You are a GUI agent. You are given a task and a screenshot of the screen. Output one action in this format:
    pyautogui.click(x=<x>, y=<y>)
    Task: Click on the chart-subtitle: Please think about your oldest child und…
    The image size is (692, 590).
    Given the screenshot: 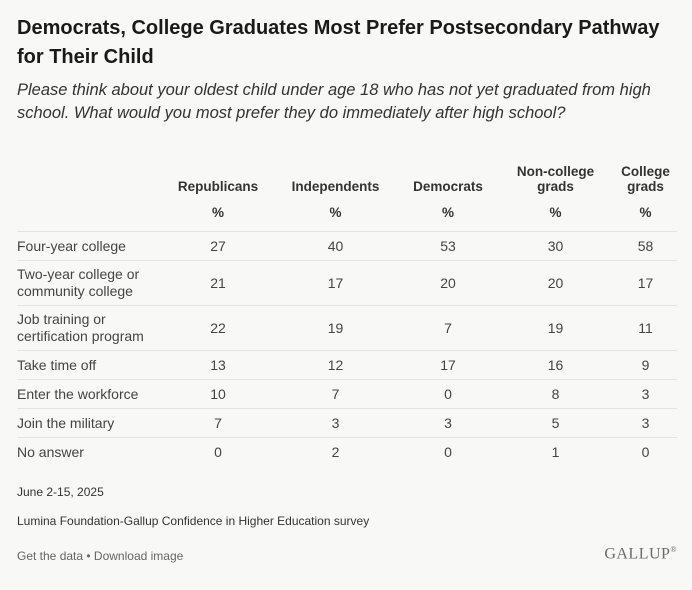 What is the action you would take?
    pyautogui.click(x=334, y=101)
    